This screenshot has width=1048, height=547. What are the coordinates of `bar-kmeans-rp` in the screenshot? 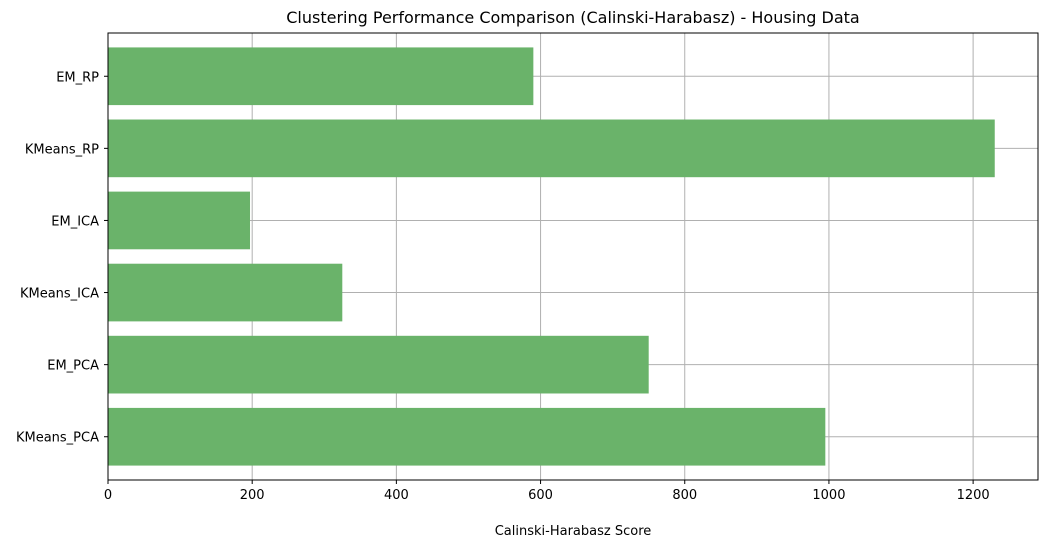 It's located at (551, 148).